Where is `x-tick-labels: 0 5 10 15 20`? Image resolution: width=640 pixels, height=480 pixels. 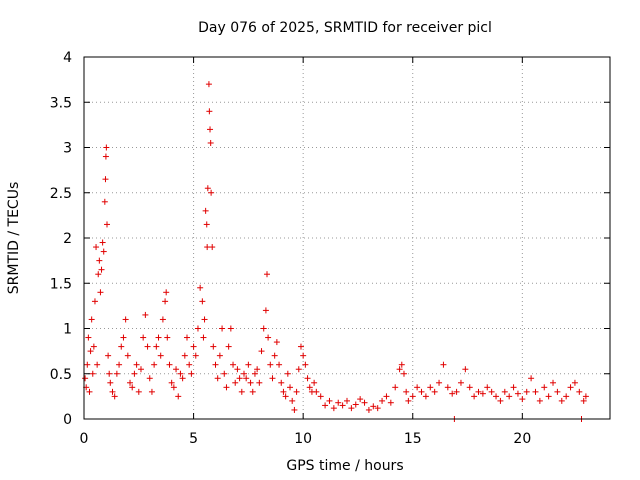 x-tick-labels: 0 5 10 15 20 is located at coordinates (306, 439).